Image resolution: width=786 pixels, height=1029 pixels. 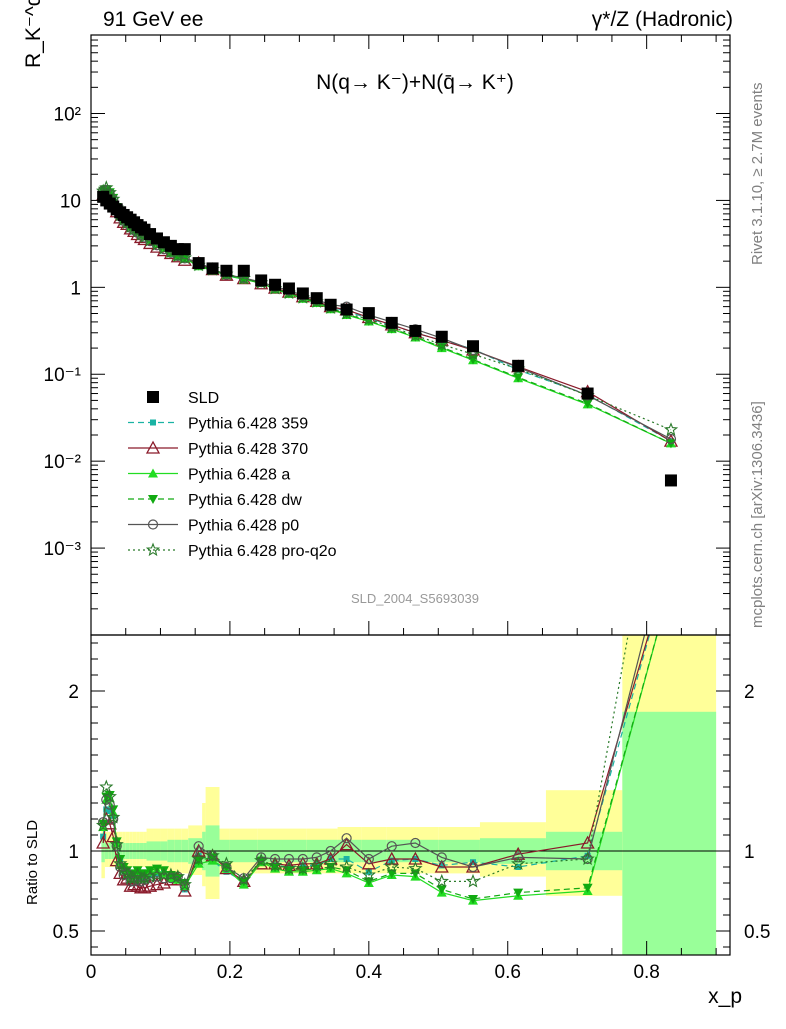 What do you see at coordinates (203, 398) in the screenshot?
I see `legend-label-0: SLD` at bounding box center [203, 398].